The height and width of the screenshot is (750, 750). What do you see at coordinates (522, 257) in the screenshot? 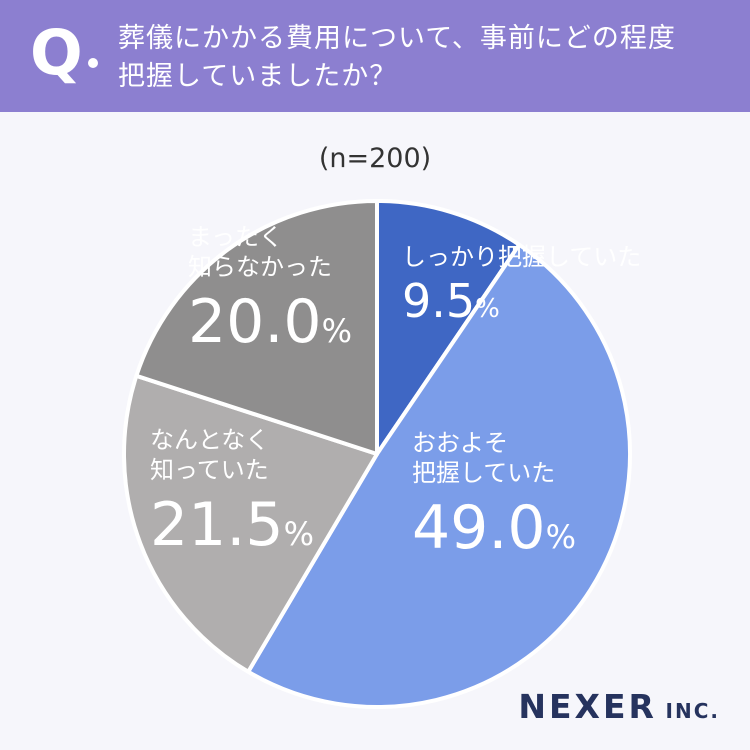
I see `slice-label-text: しっかり把握していた` at bounding box center [522, 257].